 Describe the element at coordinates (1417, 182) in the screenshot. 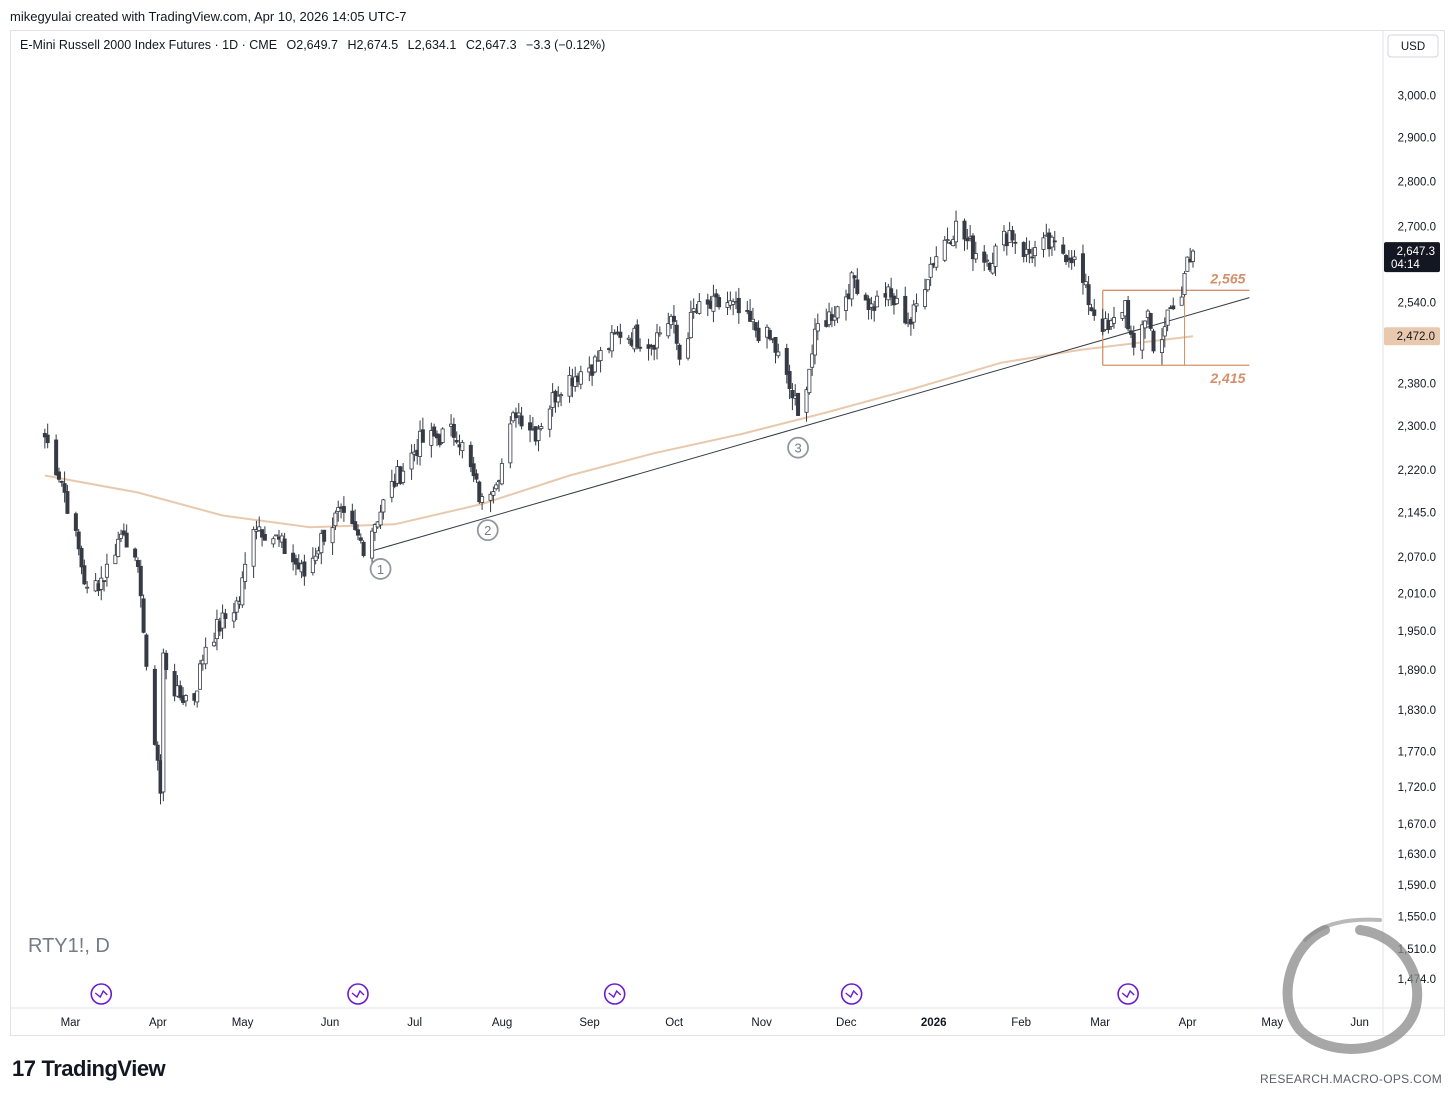

I see `y-tick-label: 2,800.0` at that location.